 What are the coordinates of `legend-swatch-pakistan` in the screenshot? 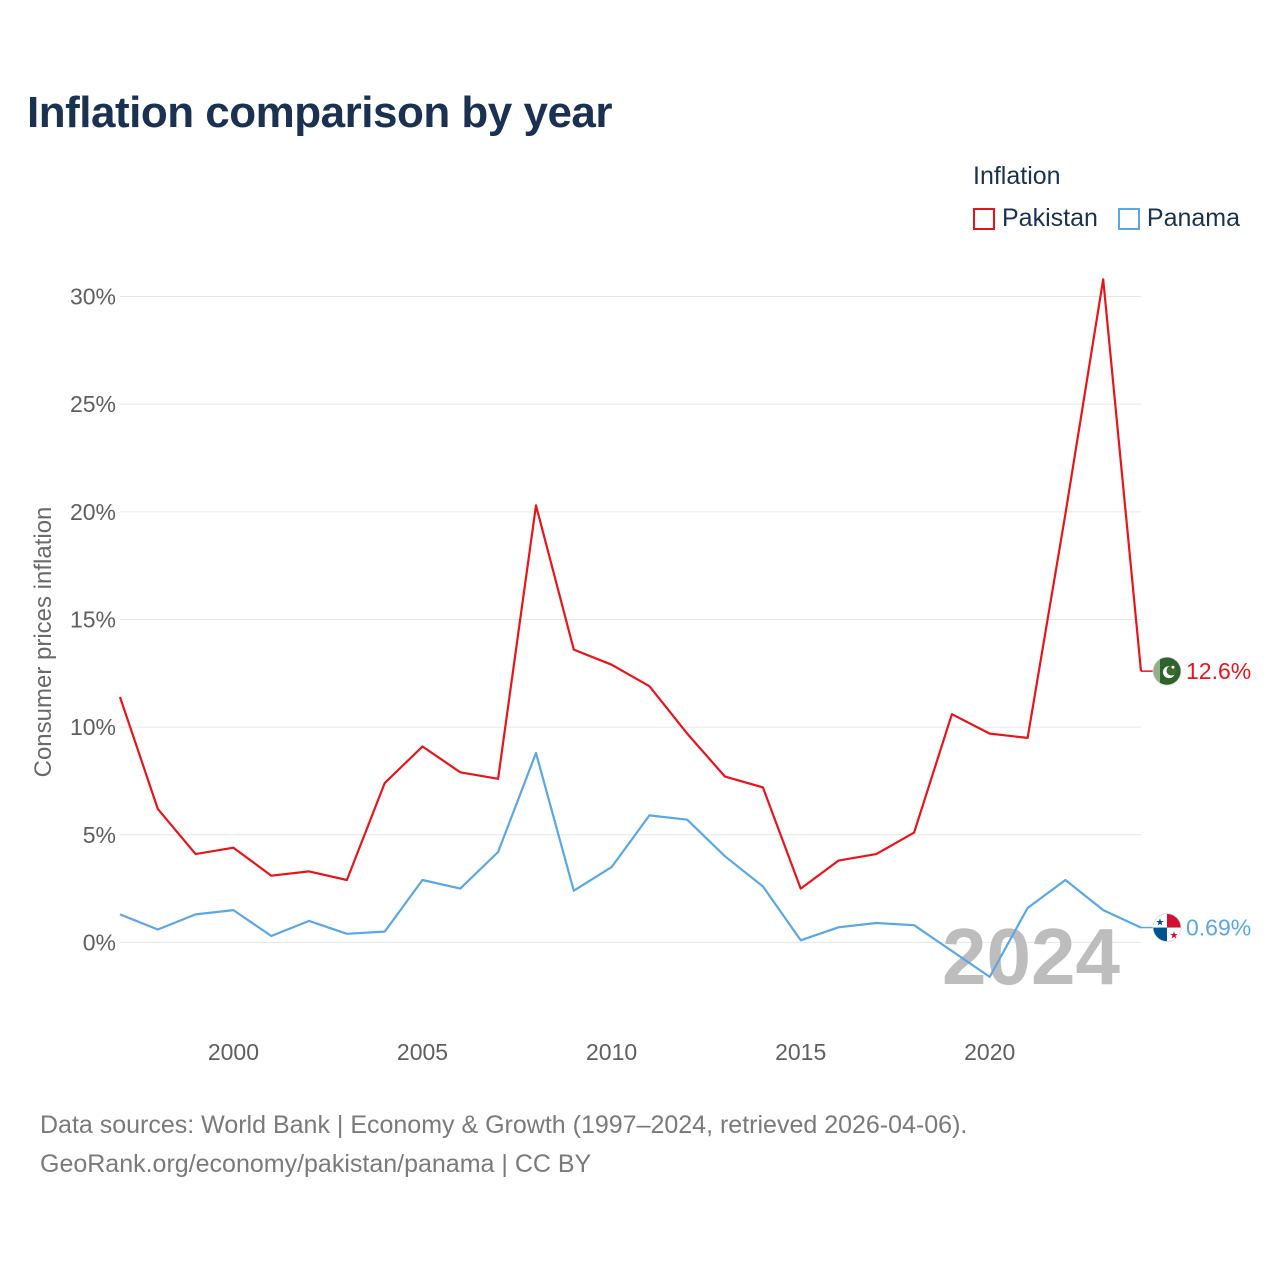 It's located at (984, 218).